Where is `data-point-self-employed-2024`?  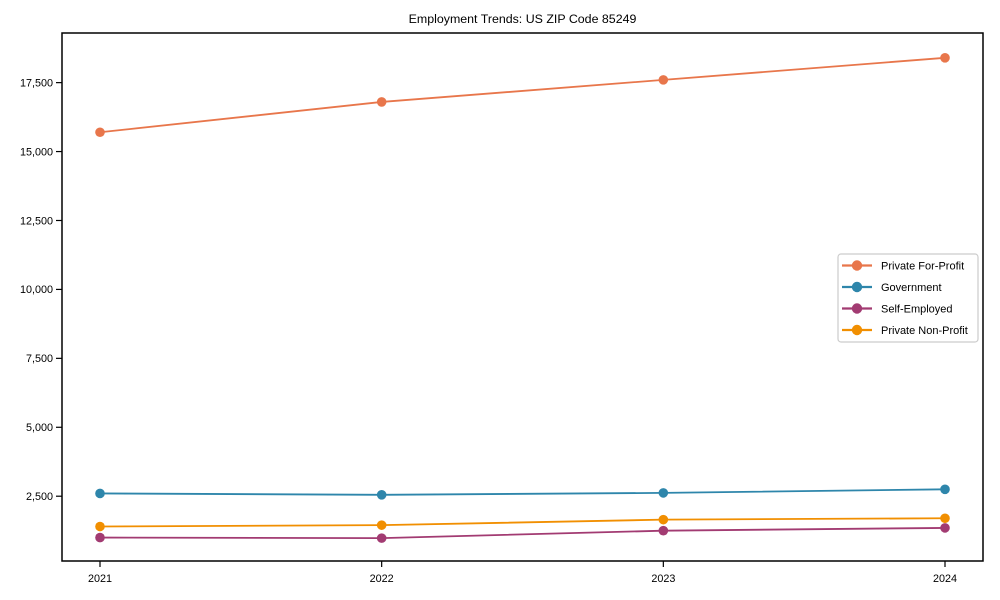 data-point-self-employed-2024 is located at coordinates (945, 528).